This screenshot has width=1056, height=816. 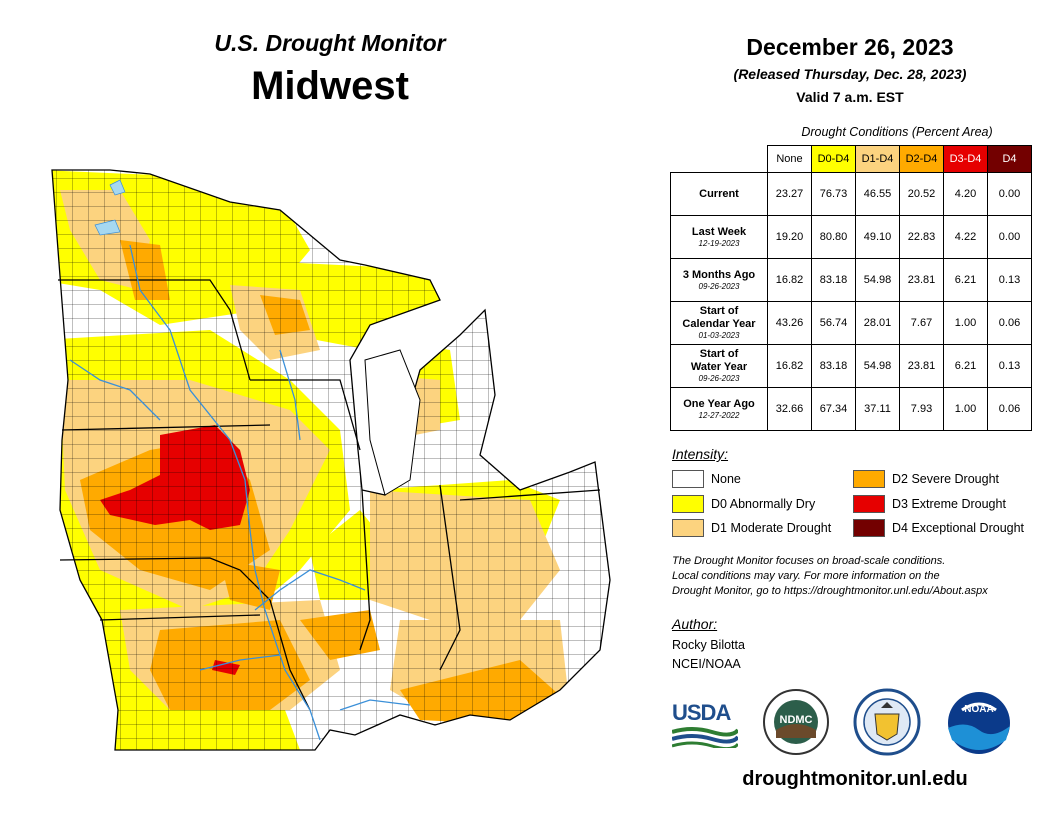 I want to click on noaa-logo-icon, so click(x=979, y=723).